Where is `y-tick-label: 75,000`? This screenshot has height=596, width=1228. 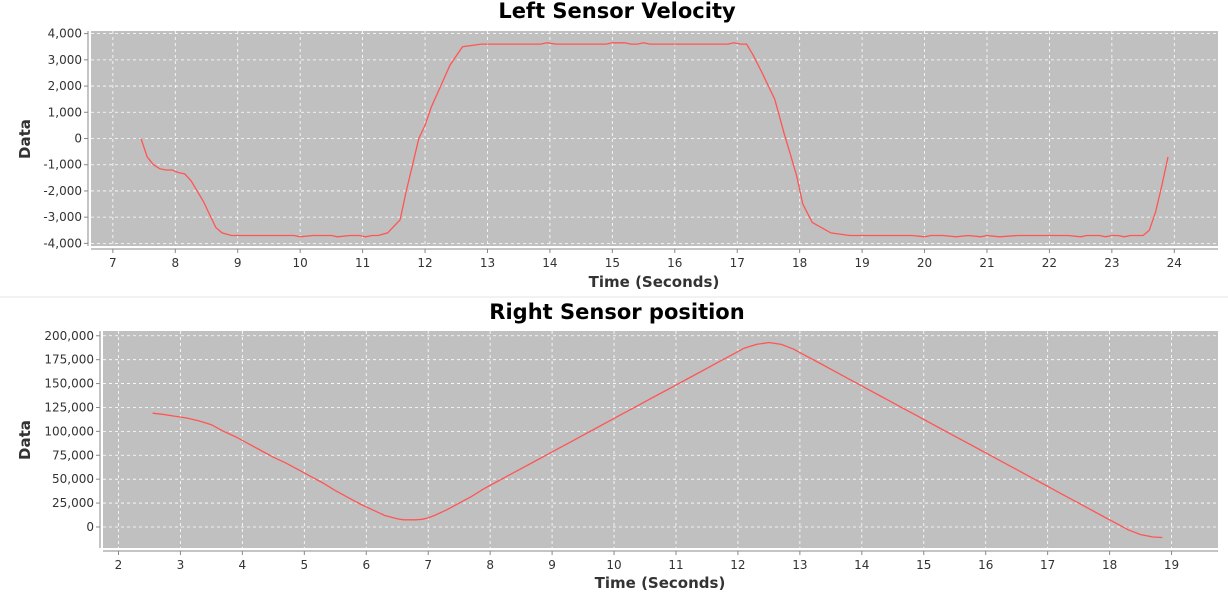
y-tick-label: 75,000 is located at coordinates (73, 455).